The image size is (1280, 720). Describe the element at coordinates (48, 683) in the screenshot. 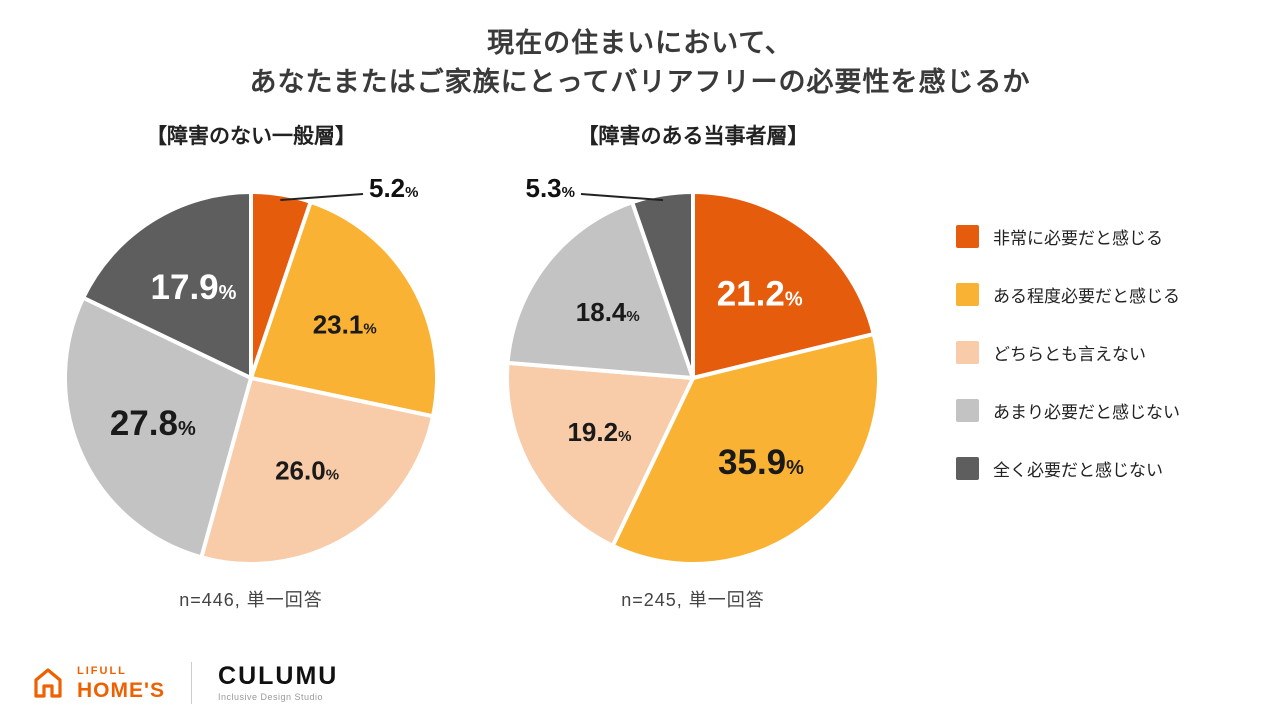

I see `house-icon` at that location.